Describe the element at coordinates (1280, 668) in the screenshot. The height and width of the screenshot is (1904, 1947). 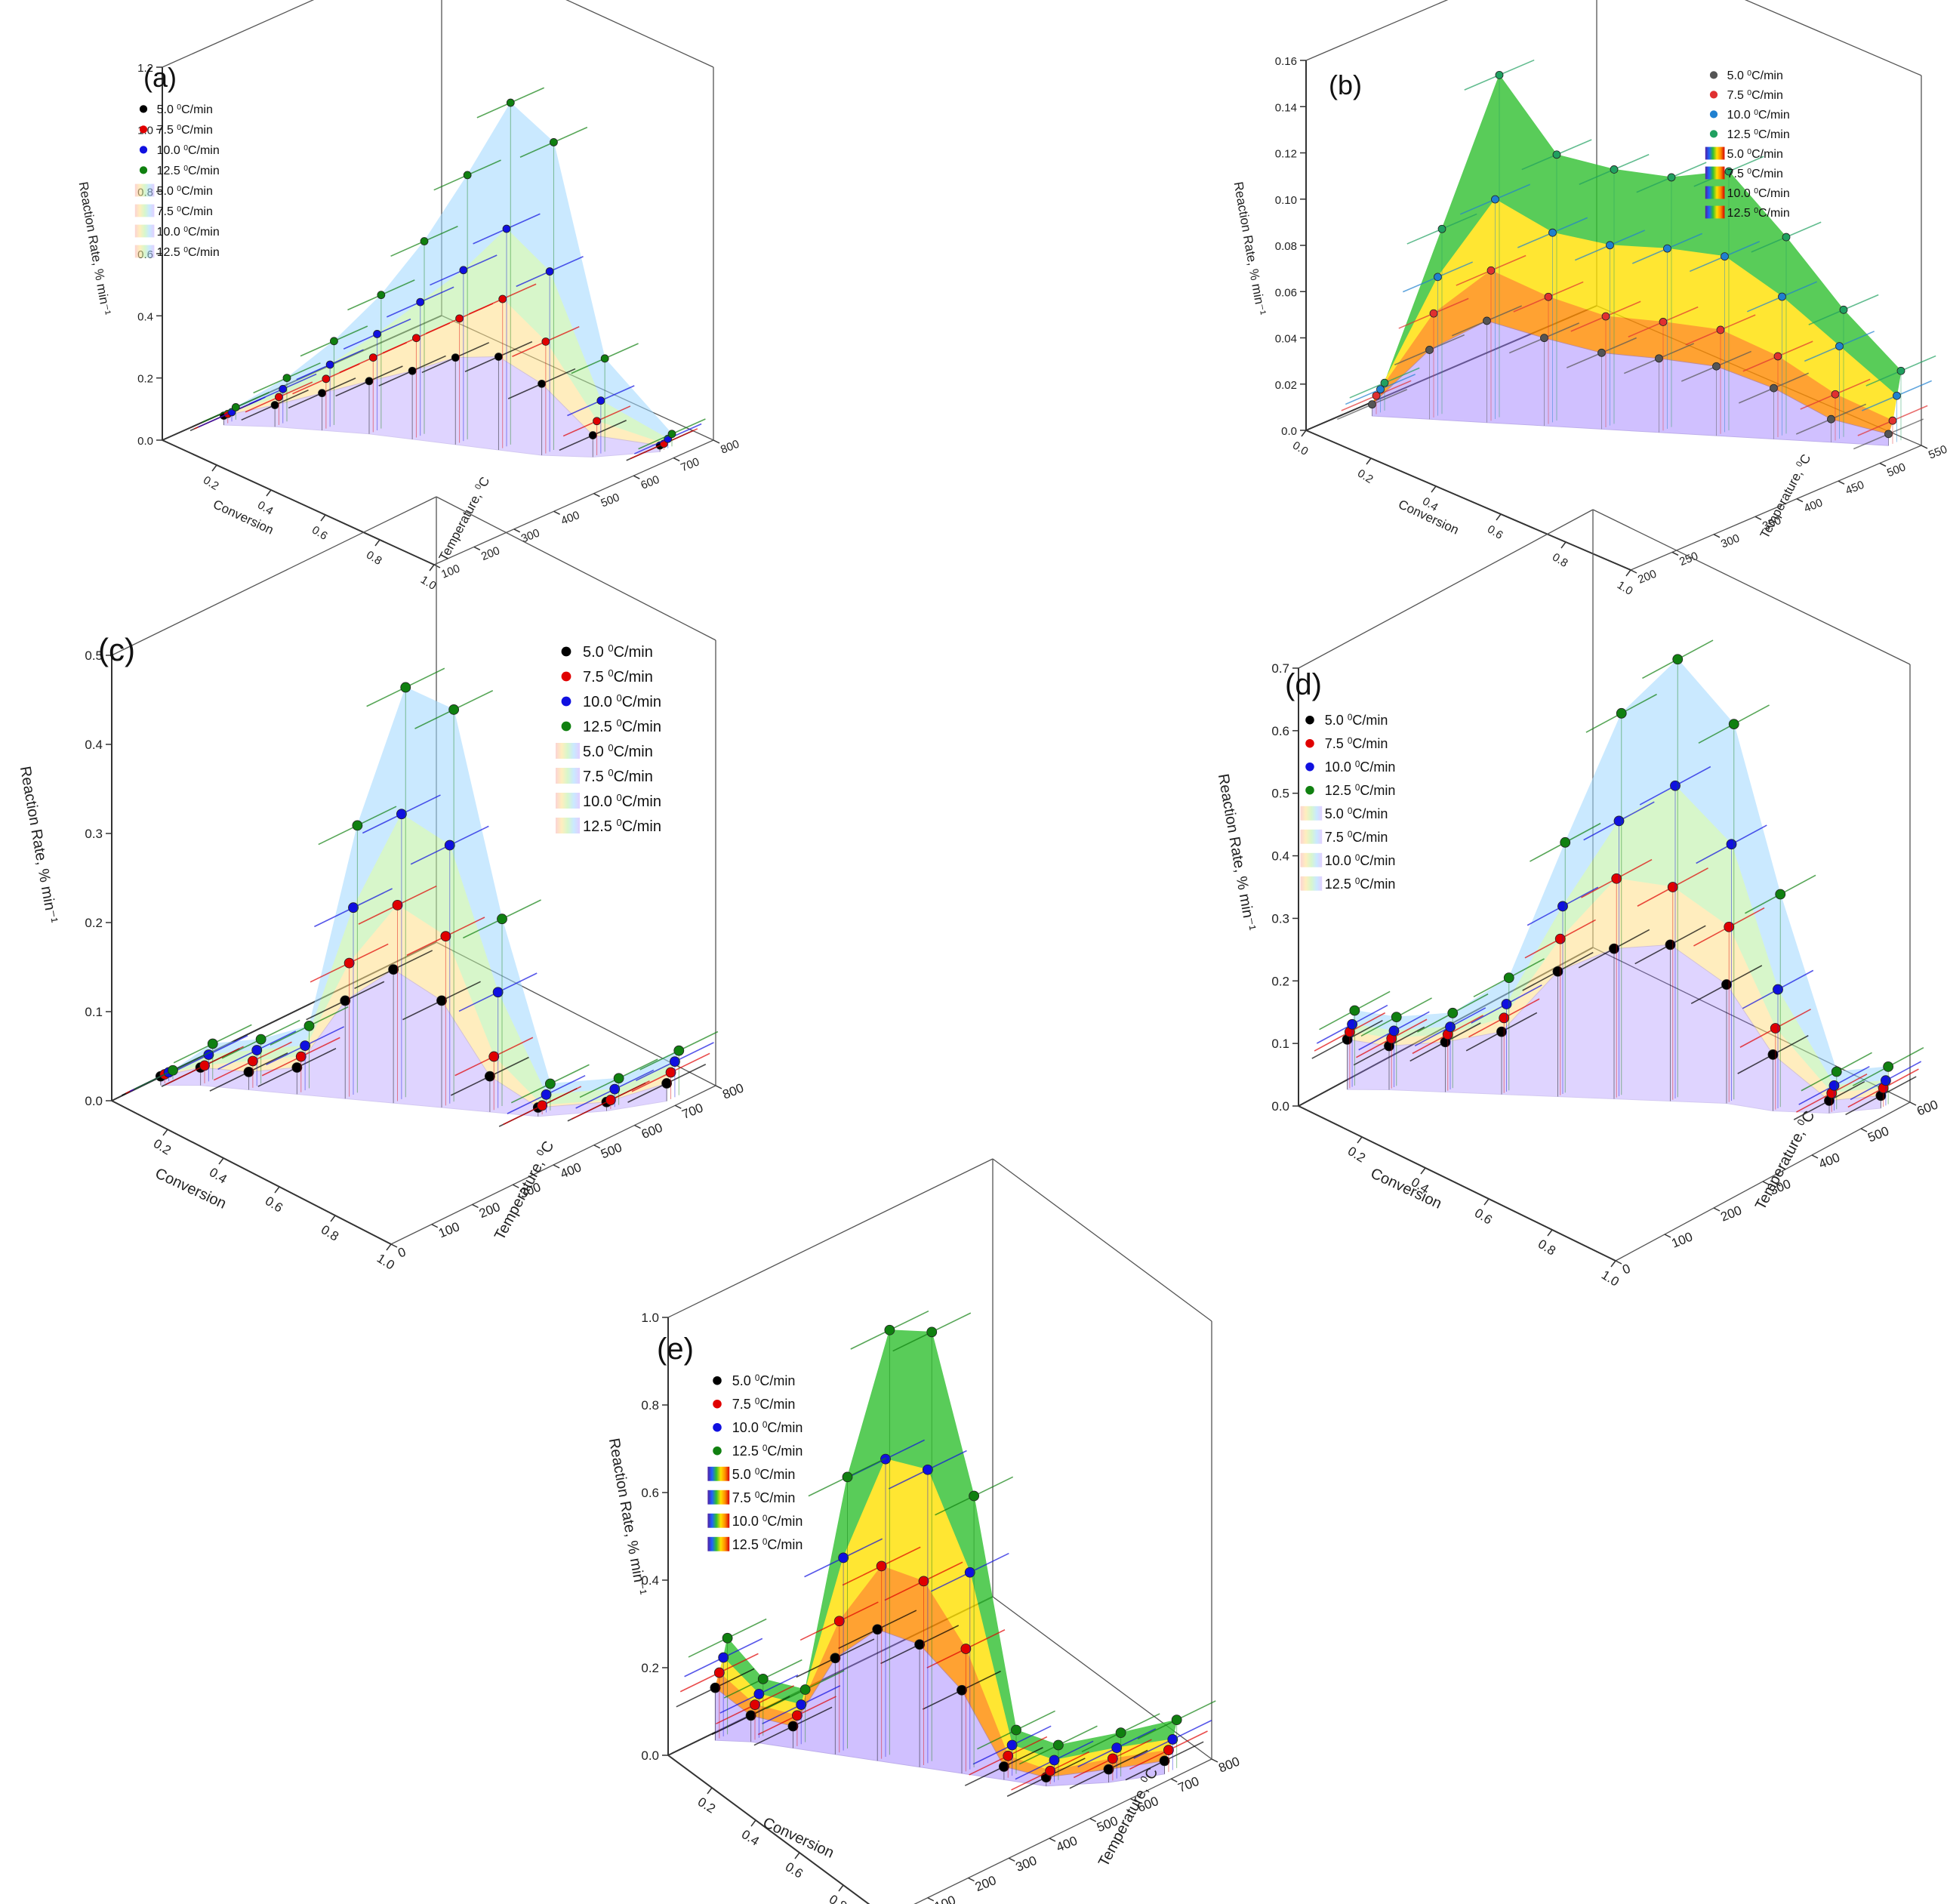
I see `z-tick-label: 0.7` at that location.